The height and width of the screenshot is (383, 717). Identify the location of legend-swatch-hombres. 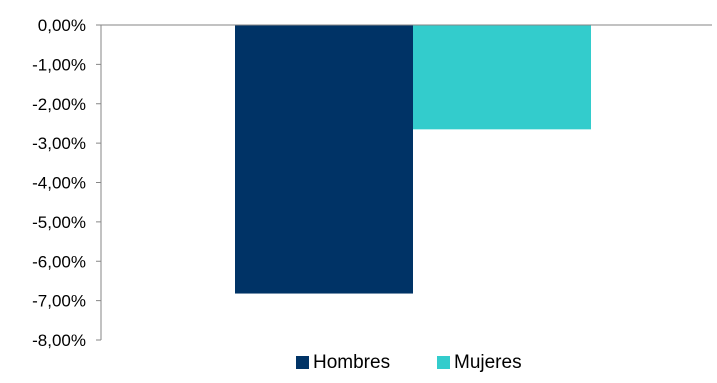
(302, 362).